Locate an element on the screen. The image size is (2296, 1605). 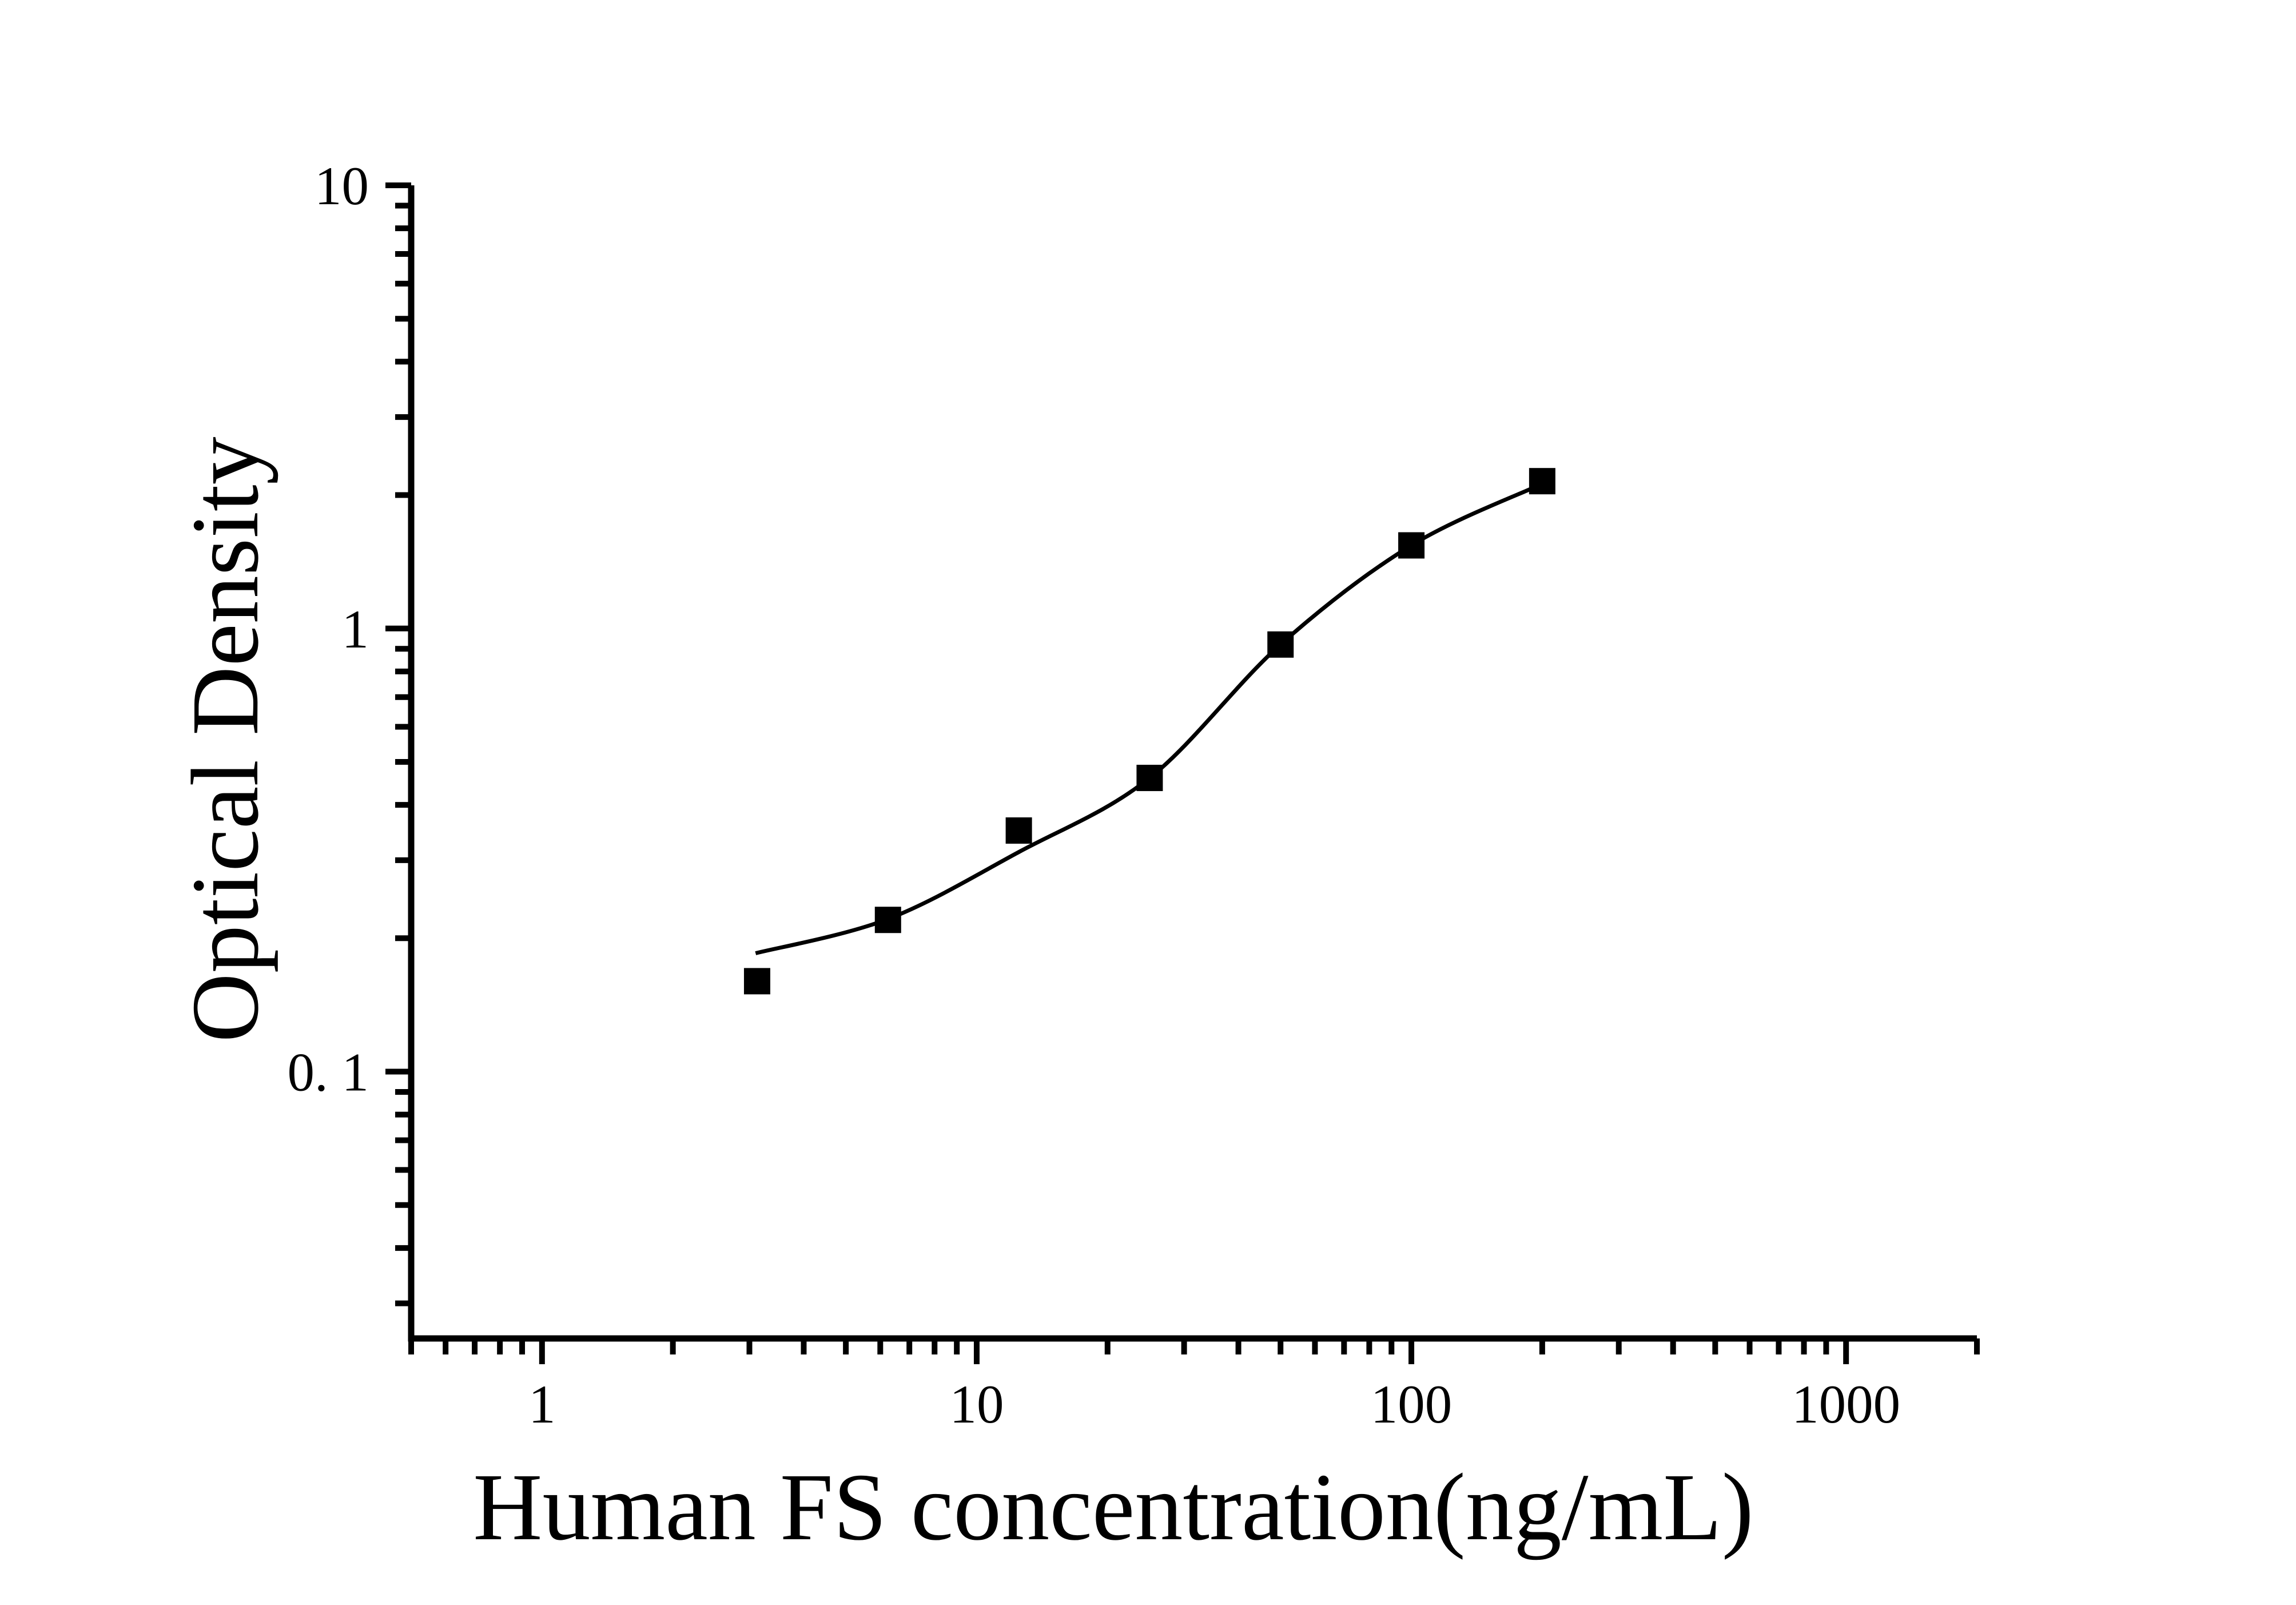
x-axis-title: Human FS concentration(ng/mL) is located at coordinates (1113, 1507).